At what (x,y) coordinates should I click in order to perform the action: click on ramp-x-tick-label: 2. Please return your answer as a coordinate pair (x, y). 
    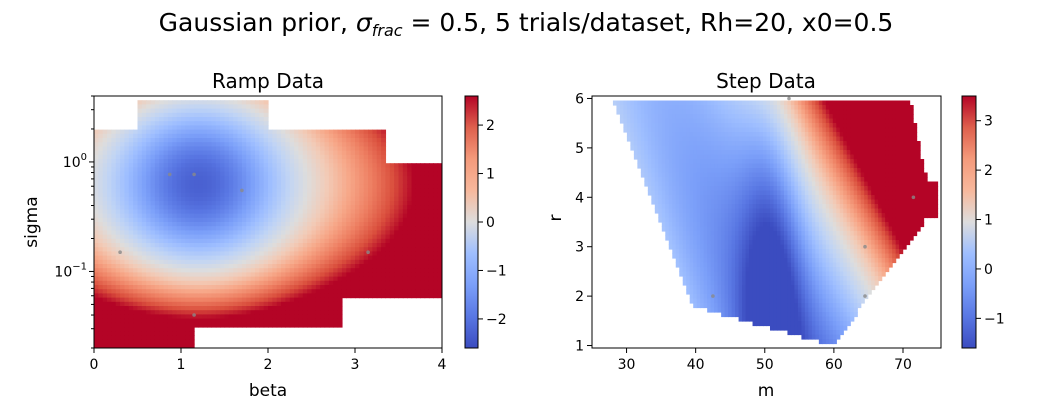
    Looking at the image, I should click on (268, 365).